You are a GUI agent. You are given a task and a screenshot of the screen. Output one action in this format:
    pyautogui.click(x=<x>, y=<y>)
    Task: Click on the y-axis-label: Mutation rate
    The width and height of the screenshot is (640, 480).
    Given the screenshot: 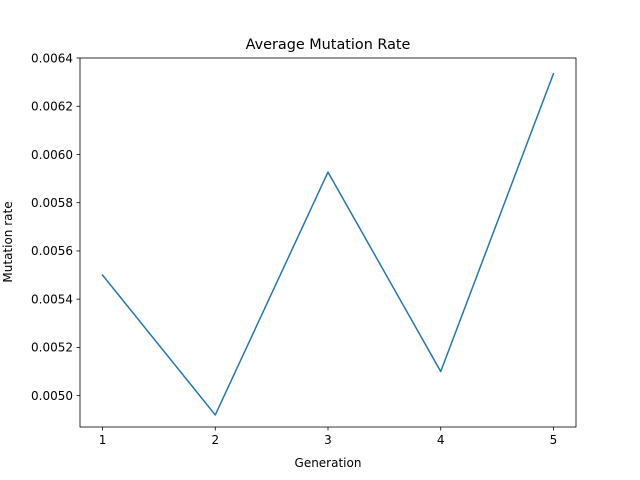 What is the action you would take?
    pyautogui.click(x=8, y=241)
    